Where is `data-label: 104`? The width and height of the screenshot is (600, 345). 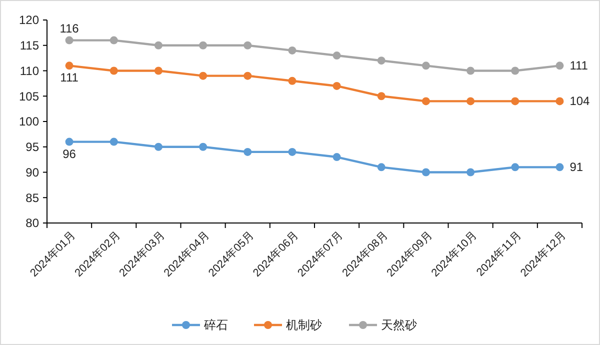
data-label: 104 is located at coordinates (580, 101).